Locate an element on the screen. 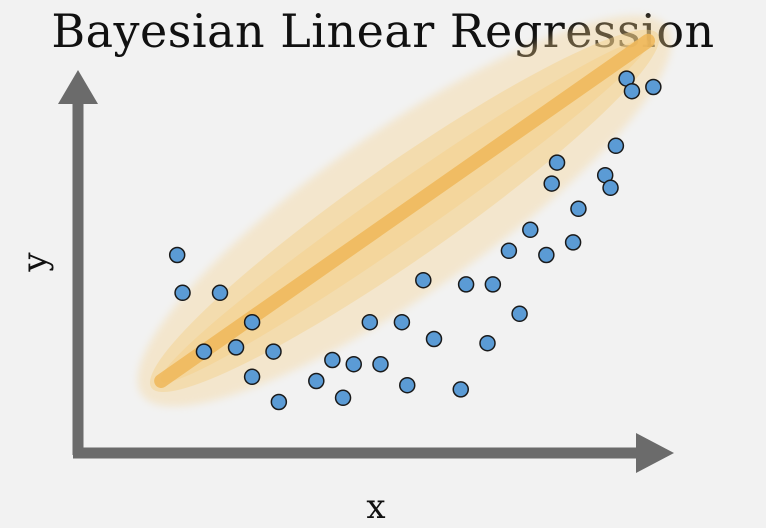 Image resolution: width=766 pixels, height=528 pixels. x-axis-arrow is located at coordinates (655, 453).